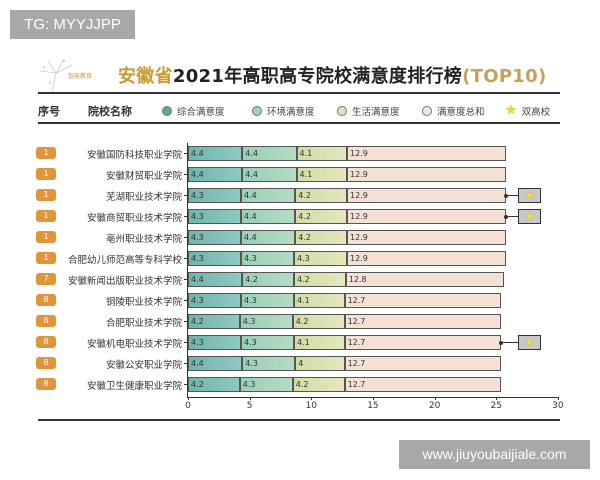  I want to click on school-name: 铜陵职业技术学院, so click(143, 302).